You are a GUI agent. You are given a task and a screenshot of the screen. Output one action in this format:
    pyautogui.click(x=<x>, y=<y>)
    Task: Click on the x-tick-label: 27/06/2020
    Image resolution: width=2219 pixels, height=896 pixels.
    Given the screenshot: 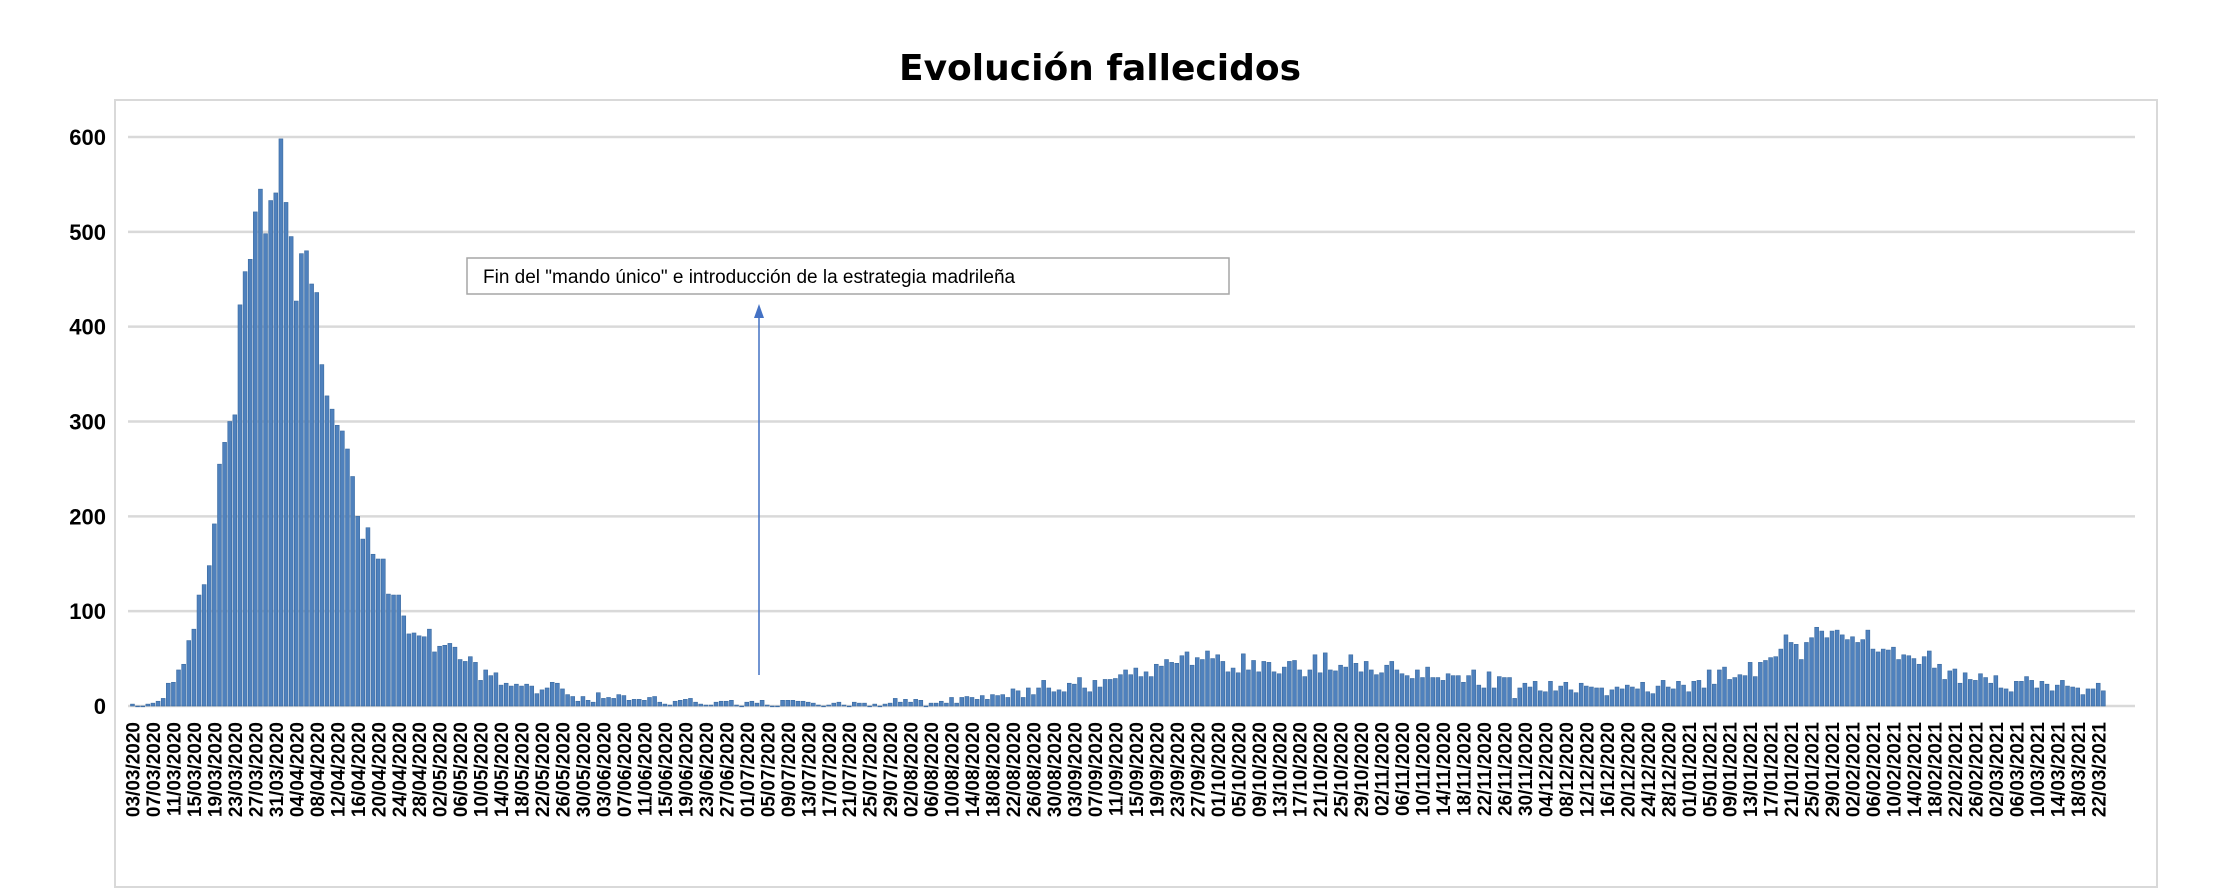 What is the action you would take?
    pyautogui.click(x=727, y=769)
    